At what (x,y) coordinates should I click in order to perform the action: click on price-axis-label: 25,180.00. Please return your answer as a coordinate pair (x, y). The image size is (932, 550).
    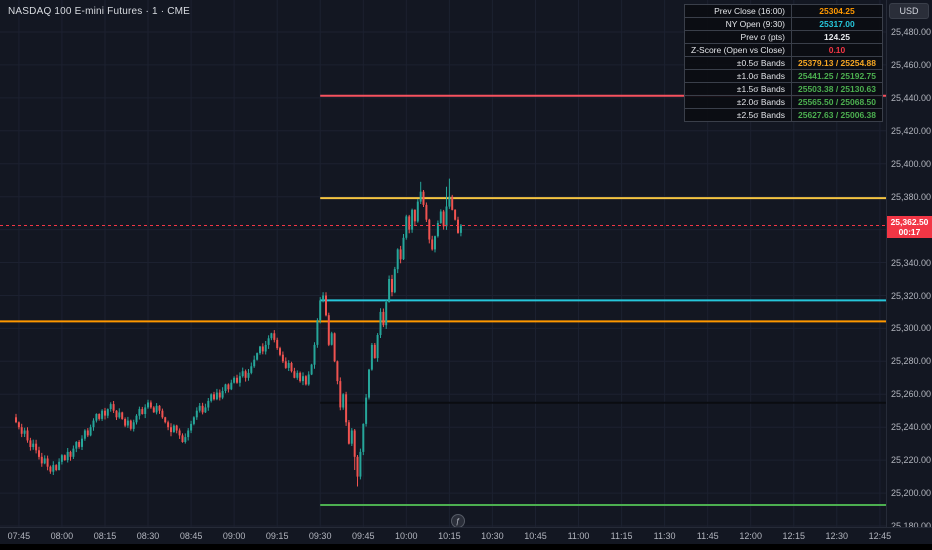
    Looking at the image, I should click on (911, 526).